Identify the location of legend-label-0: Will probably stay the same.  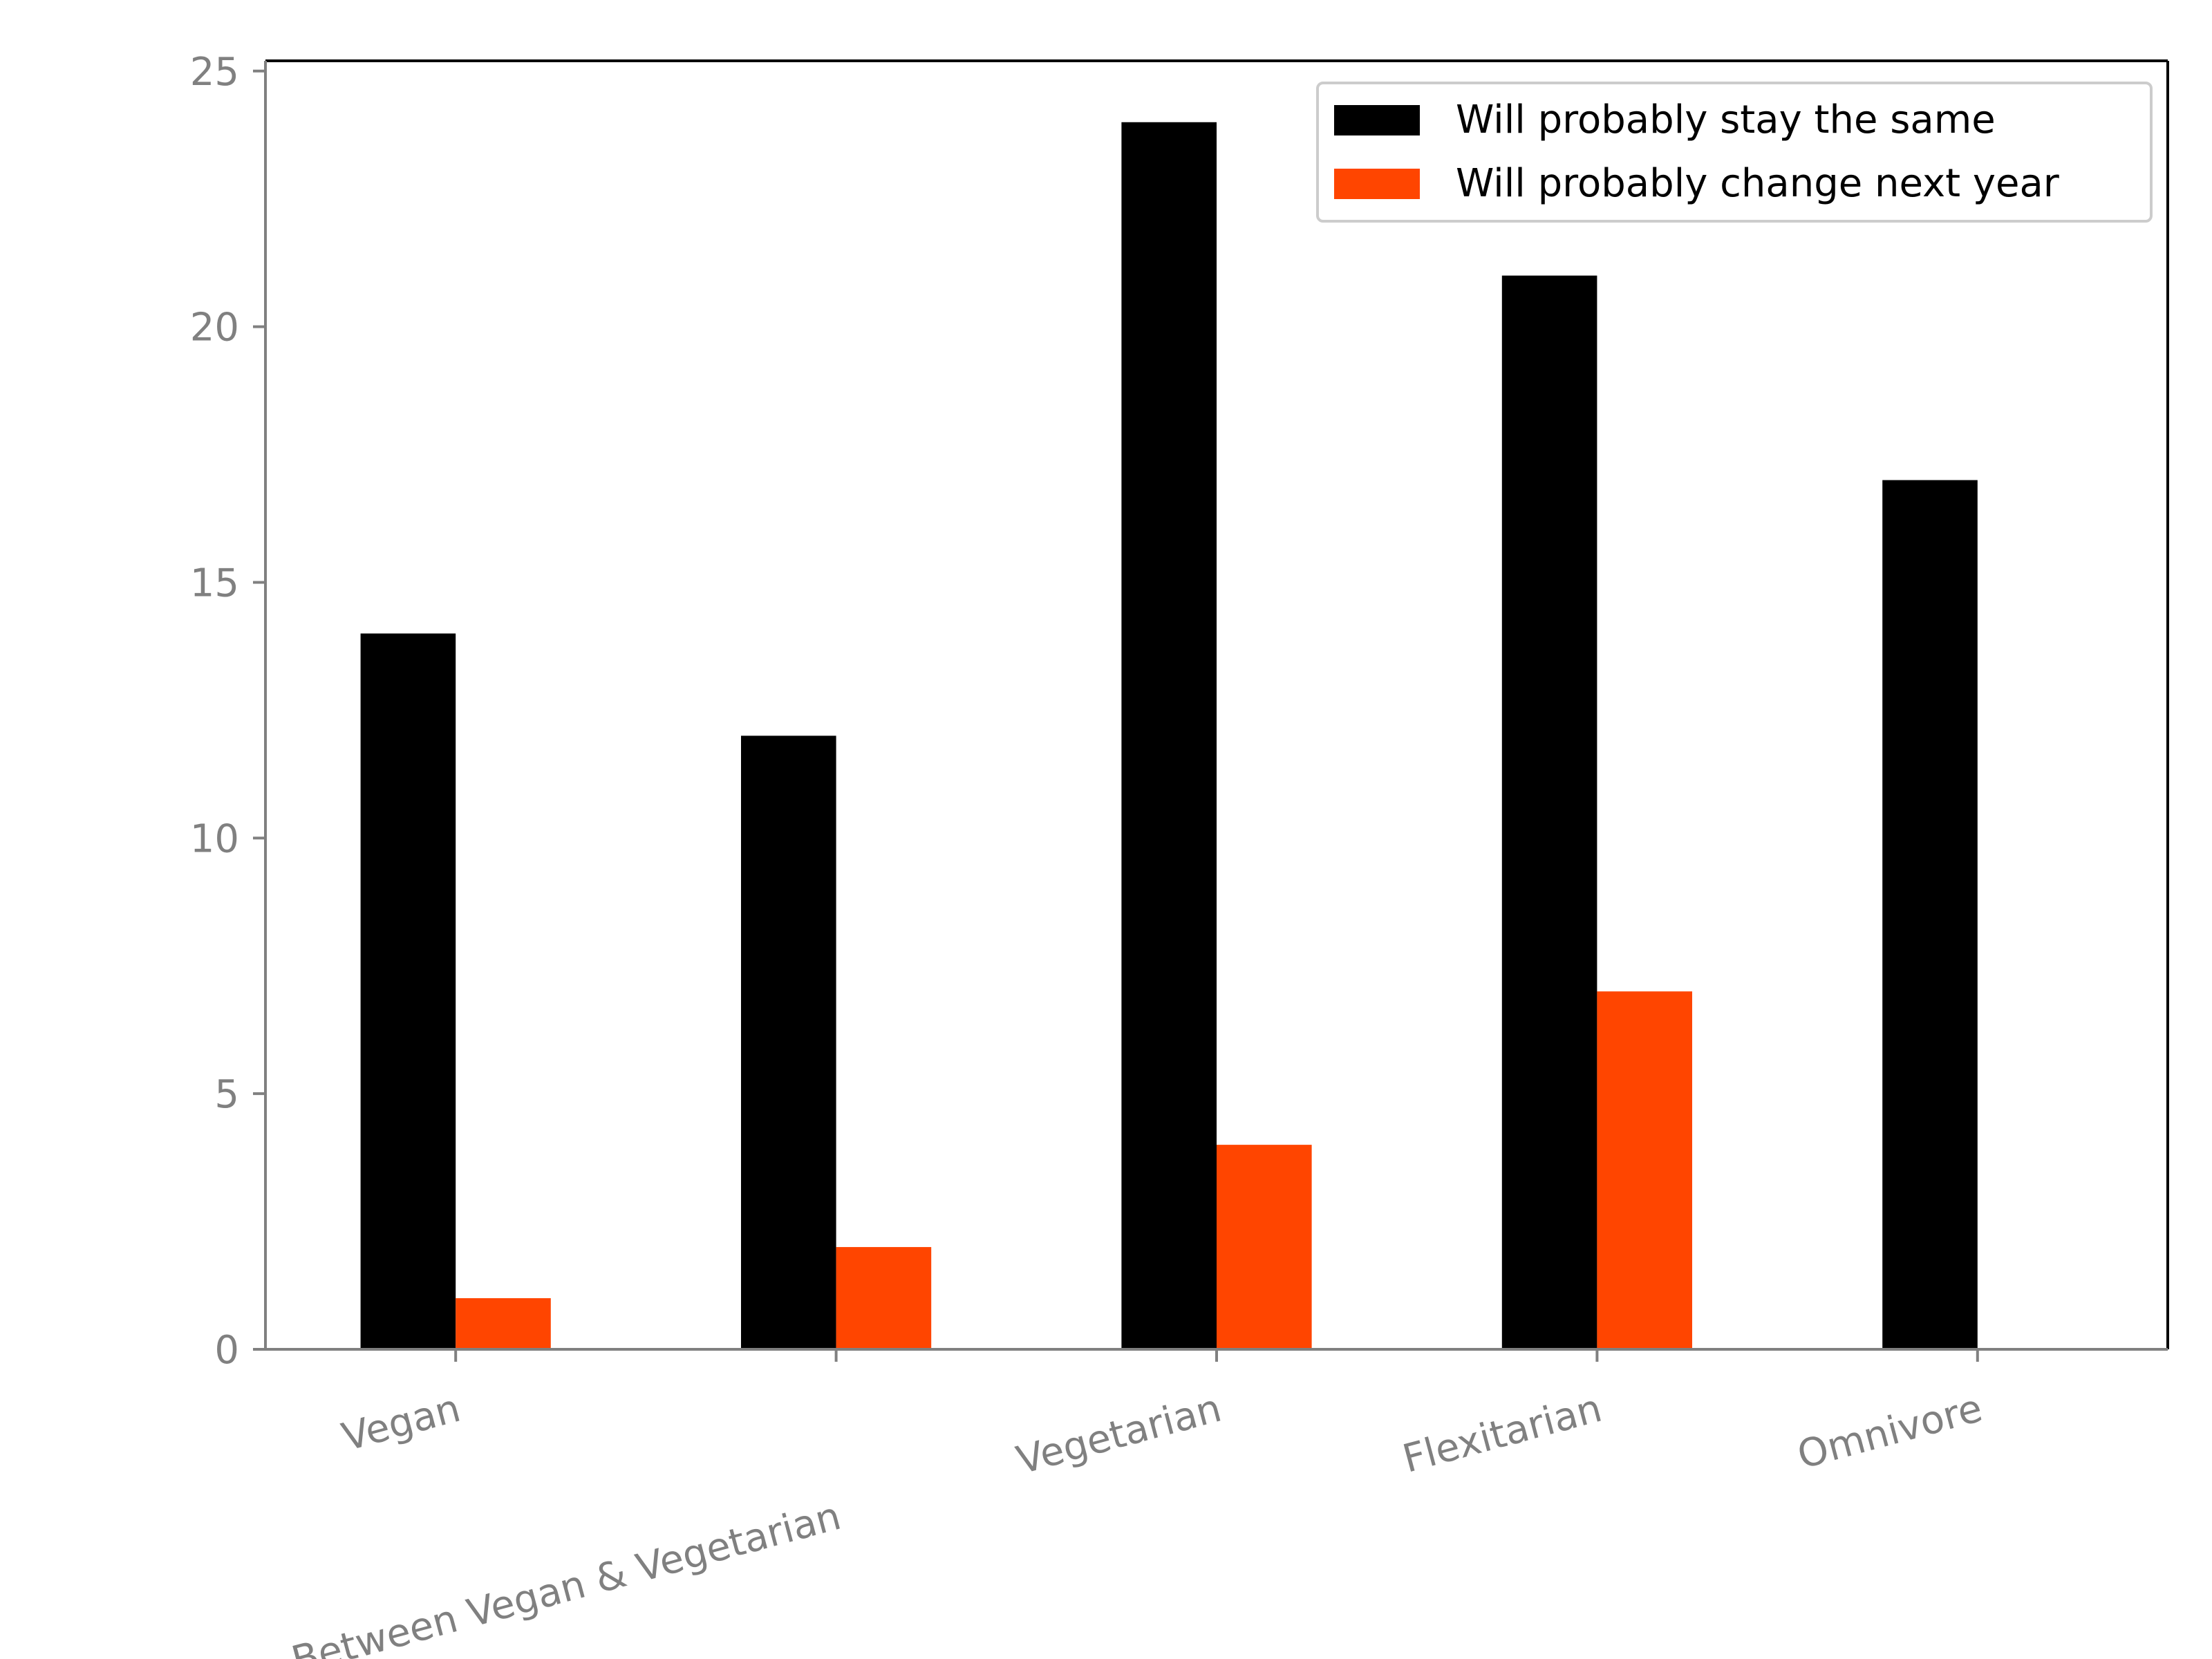
(1726, 119).